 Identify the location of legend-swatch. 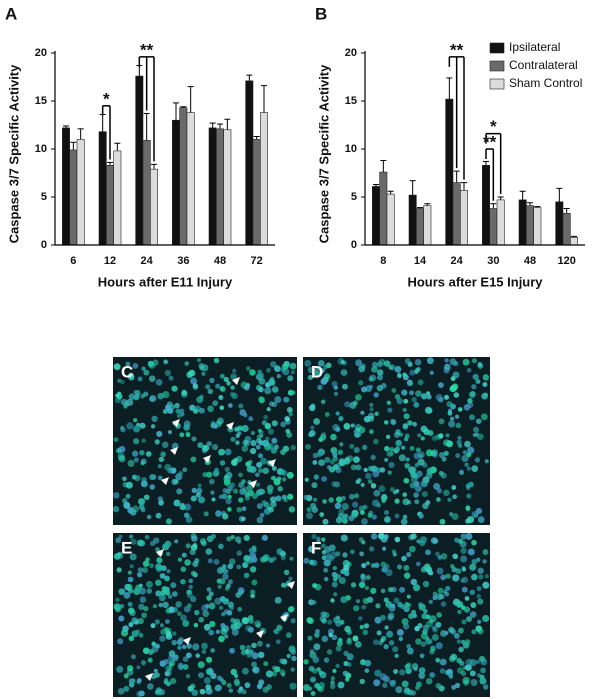
(497, 84).